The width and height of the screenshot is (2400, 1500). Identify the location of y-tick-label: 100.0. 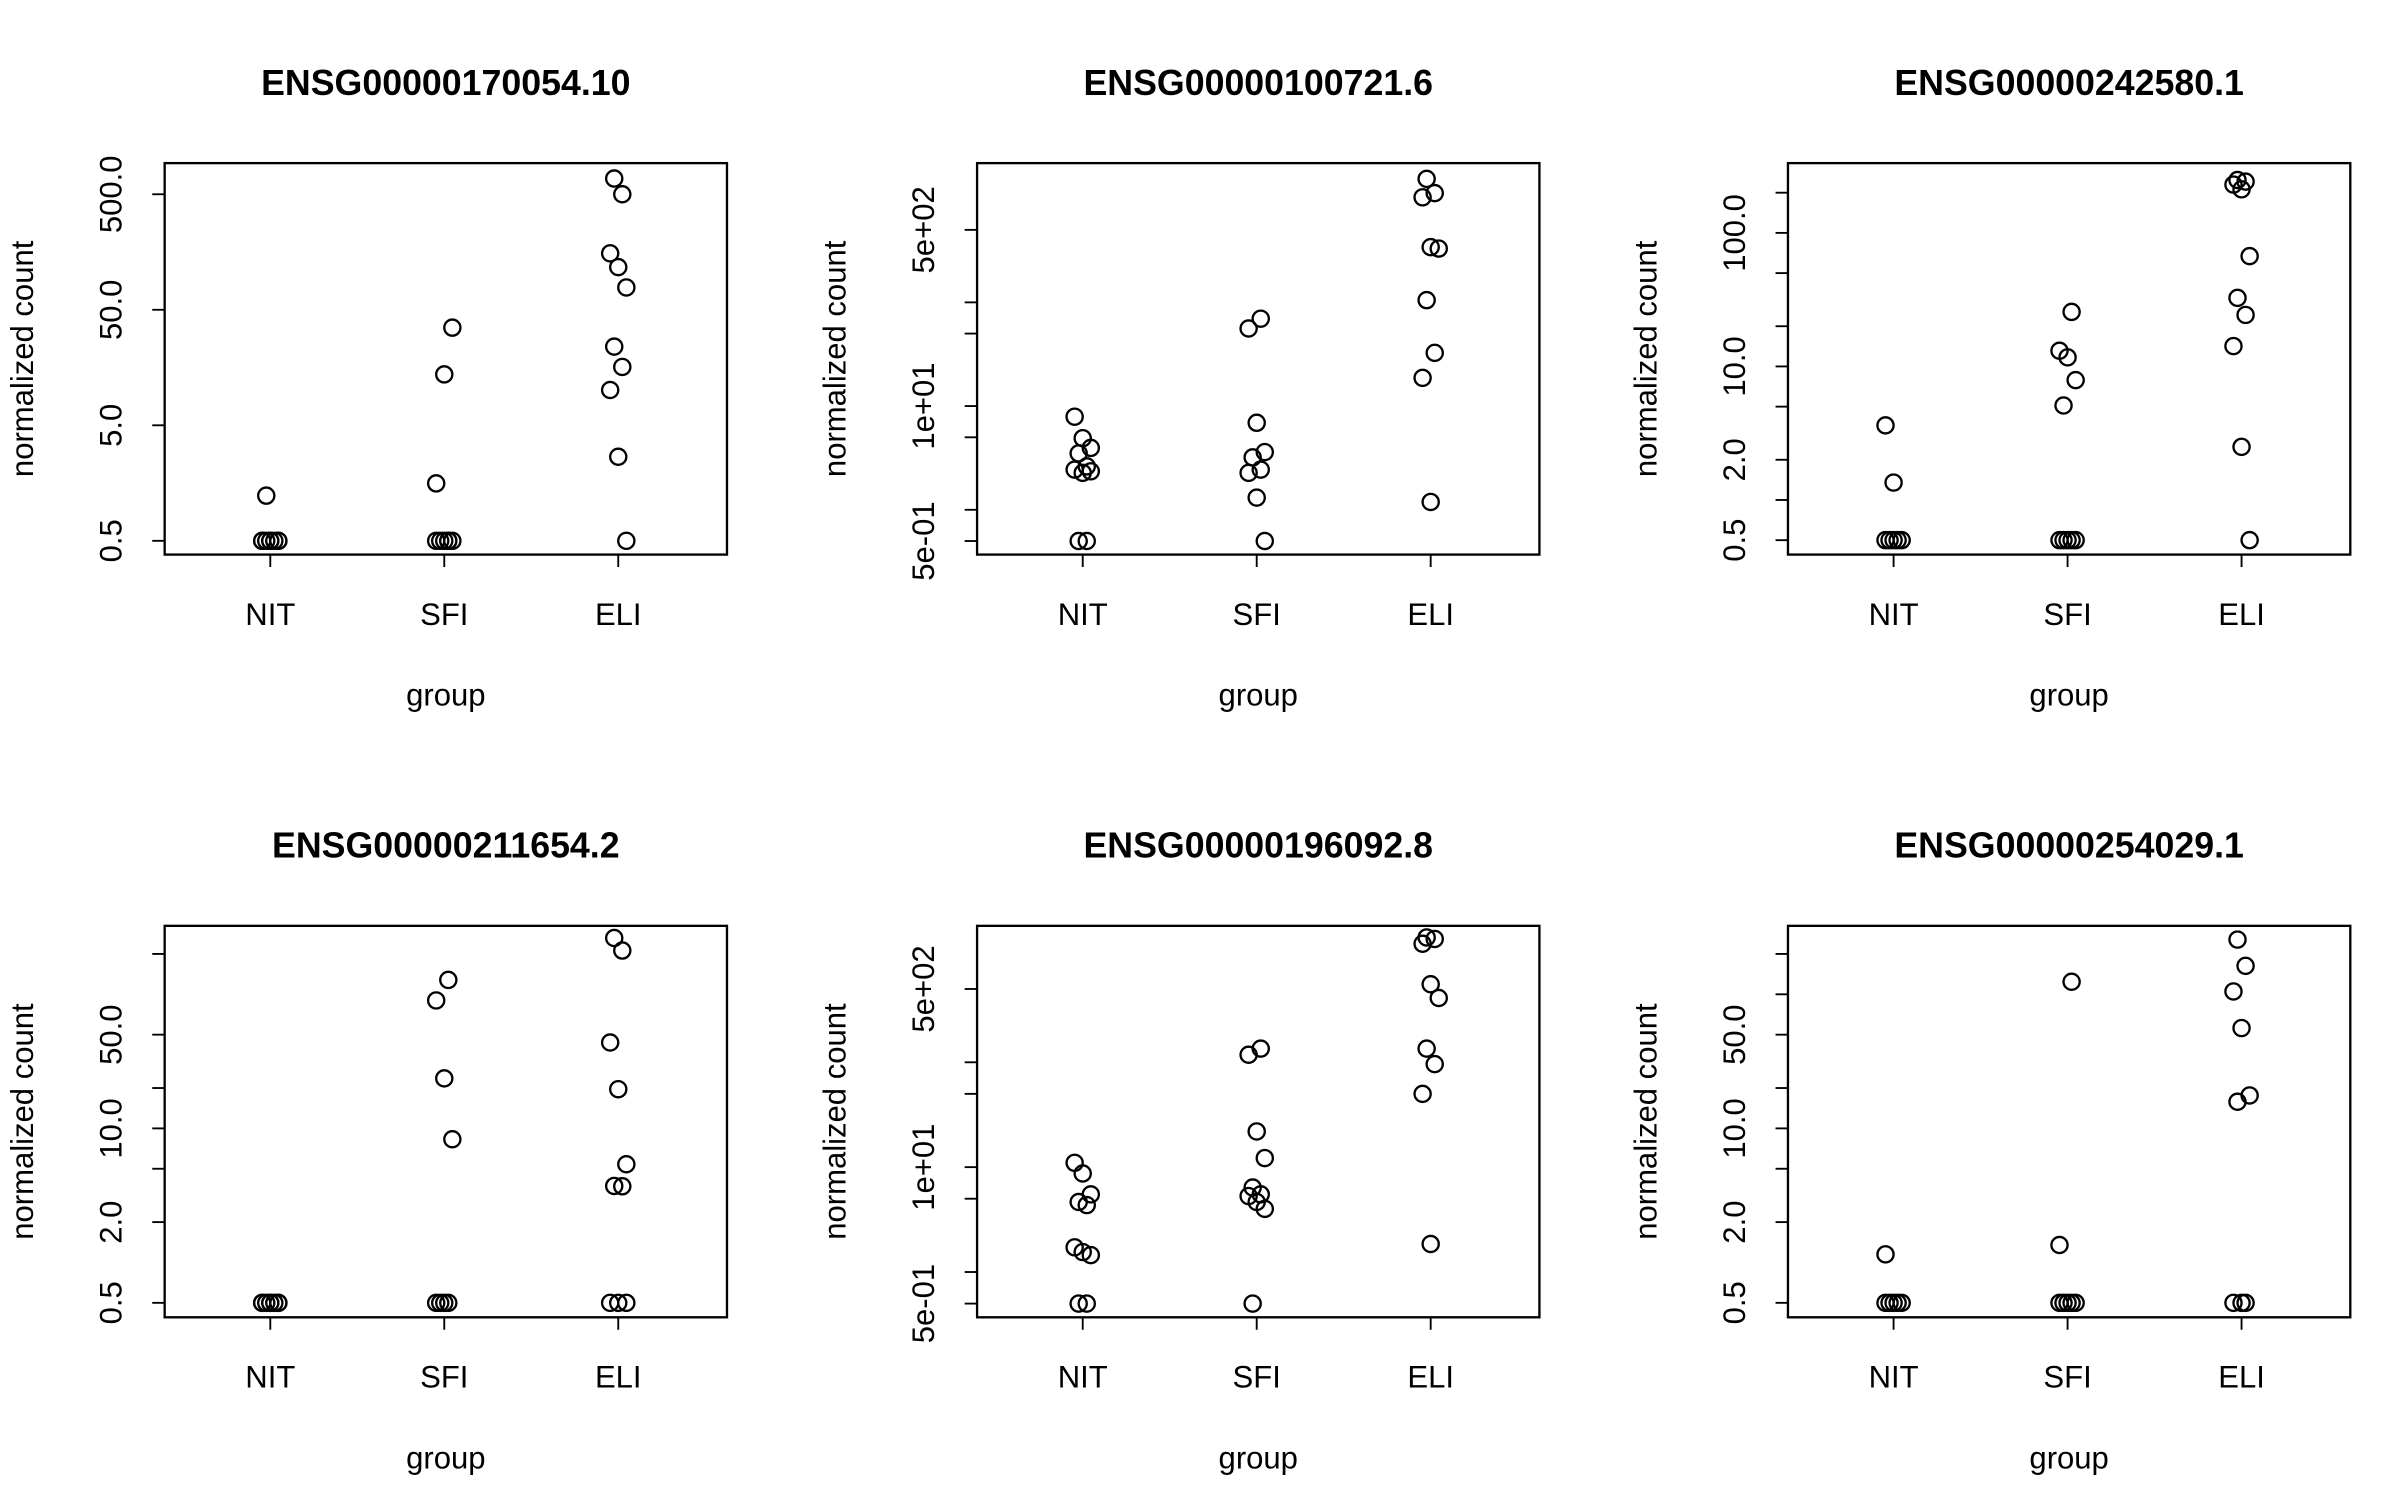
(1734, 233).